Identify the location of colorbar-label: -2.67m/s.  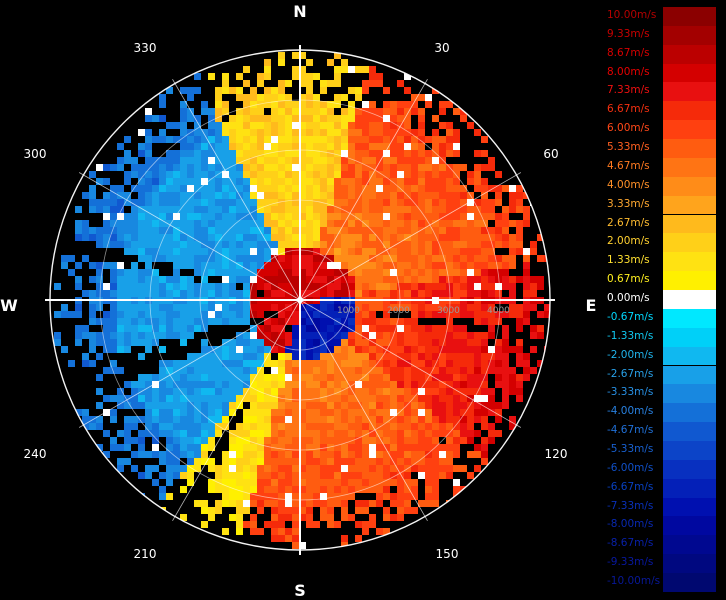
(630, 373).